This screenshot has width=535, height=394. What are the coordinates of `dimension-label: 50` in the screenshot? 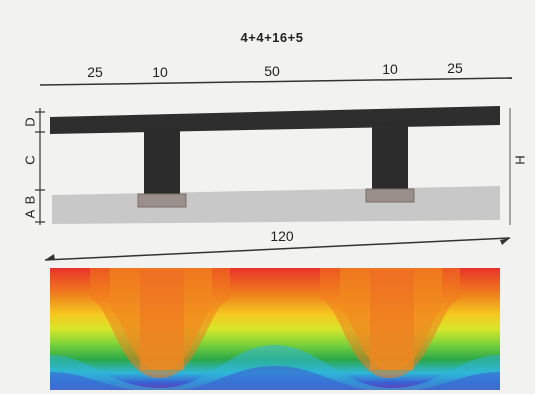 It's located at (272, 71).